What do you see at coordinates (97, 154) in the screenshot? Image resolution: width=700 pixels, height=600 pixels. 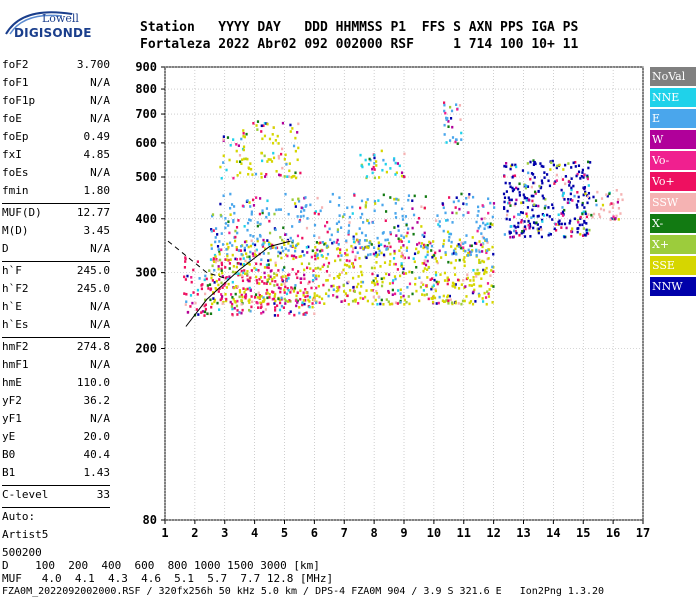 I see `param-value: 4.85` at bounding box center [97, 154].